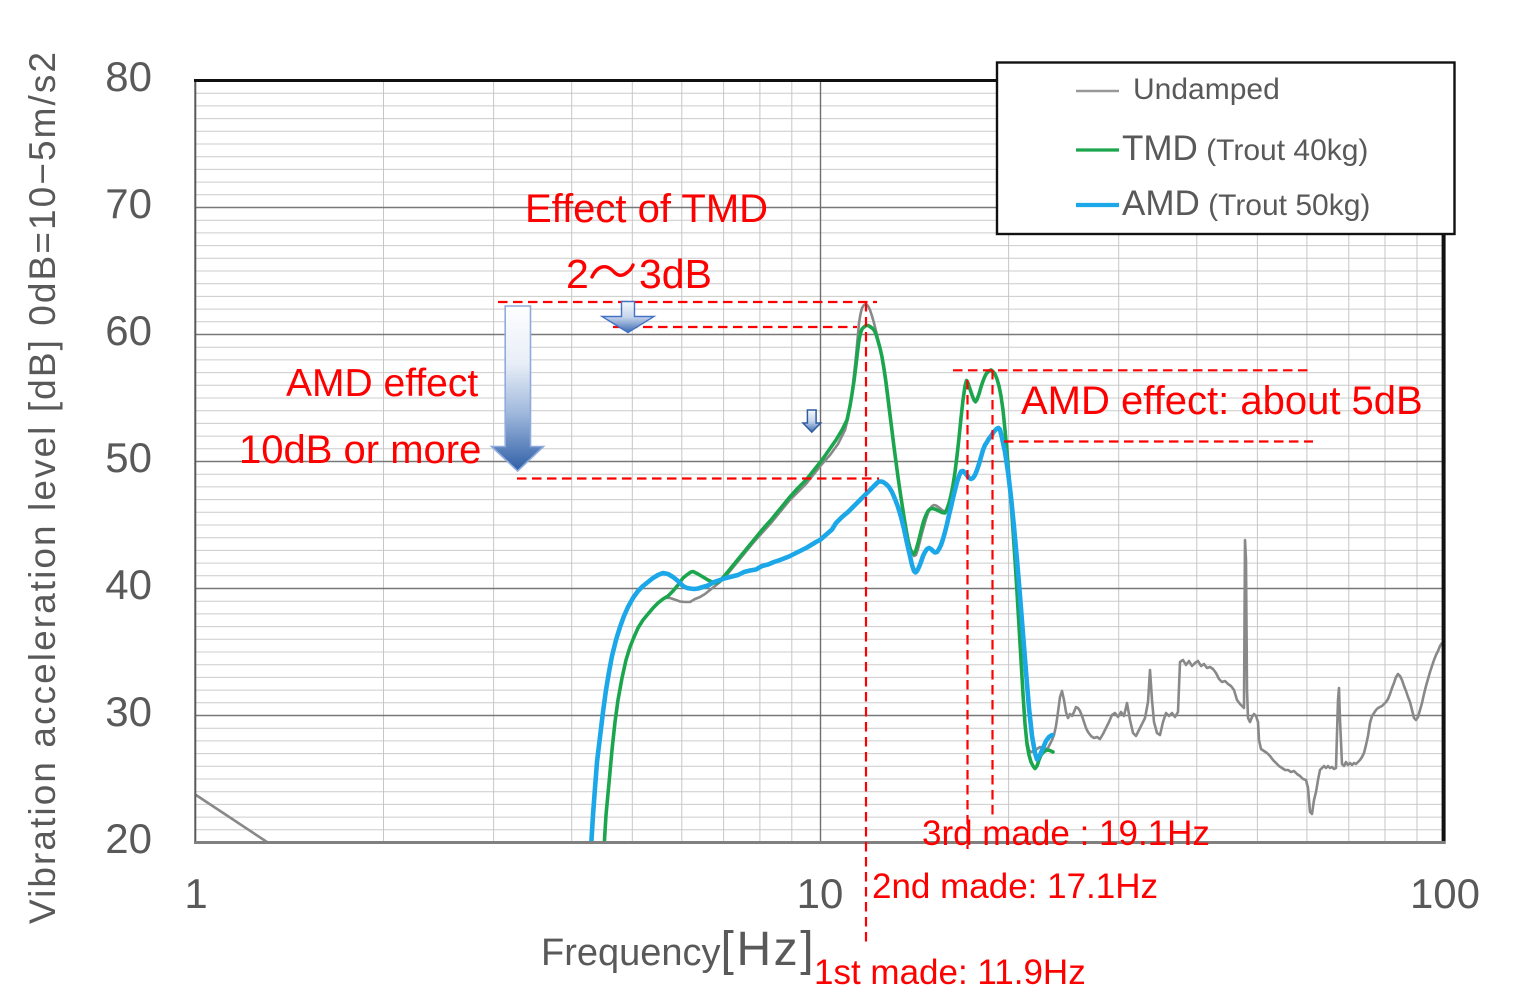  I want to click on svg-text: 1st made: 11.9Hz, so click(950, 972).